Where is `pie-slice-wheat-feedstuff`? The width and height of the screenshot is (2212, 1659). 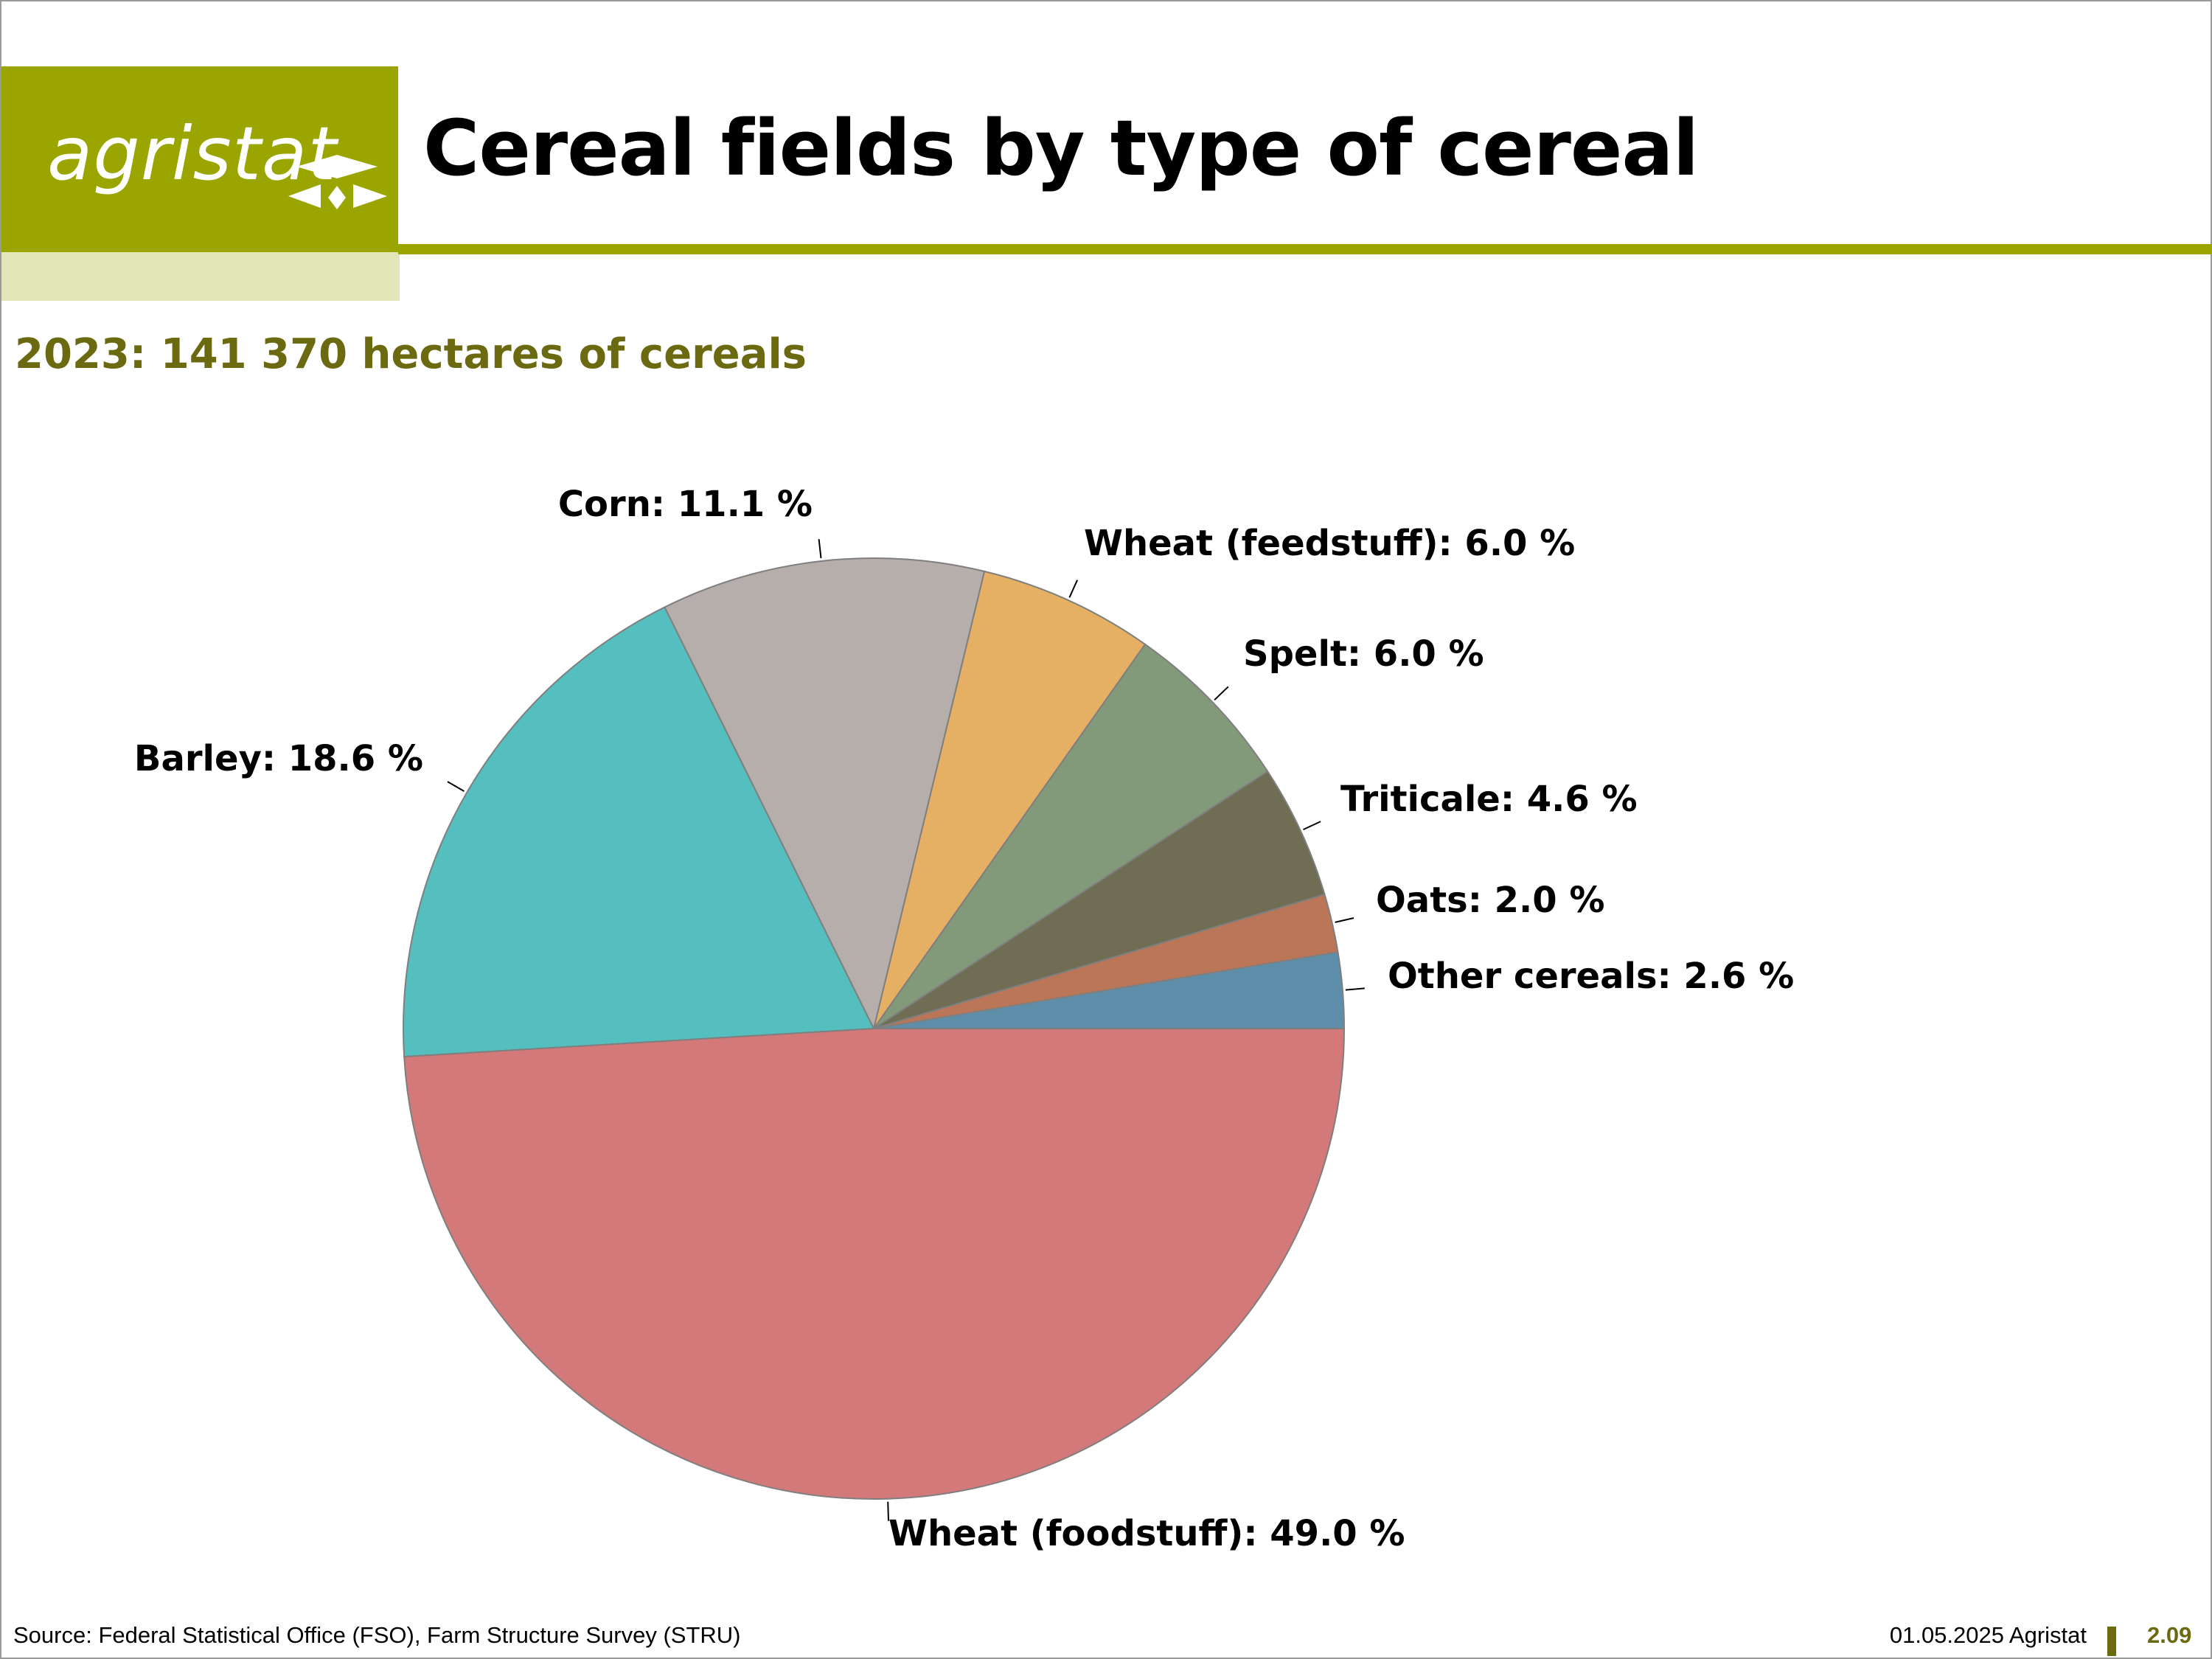 pie-slice-wheat-feedstuff is located at coordinates (1010, 799).